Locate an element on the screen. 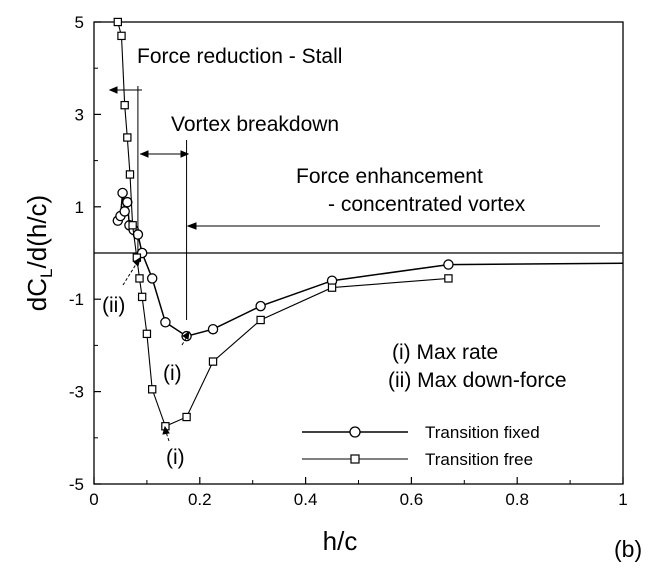 The width and height of the screenshot is (653, 568). panel-label: (b) is located at coordinates (628, 549).